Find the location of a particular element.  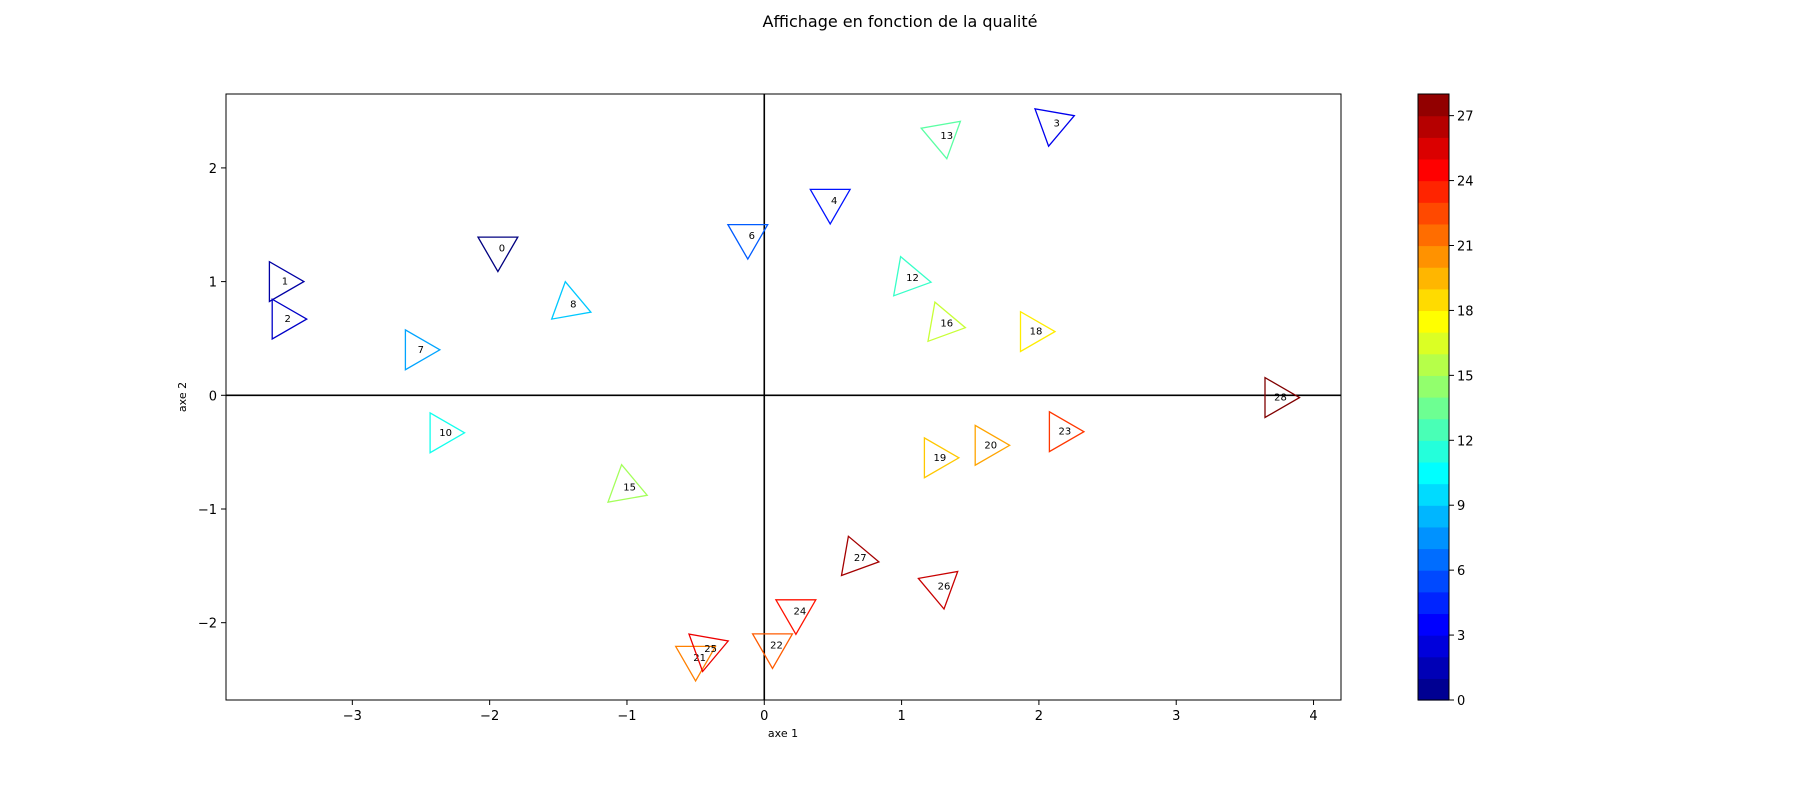

data-point-label: 28 is located at coordinates (1280, 398).